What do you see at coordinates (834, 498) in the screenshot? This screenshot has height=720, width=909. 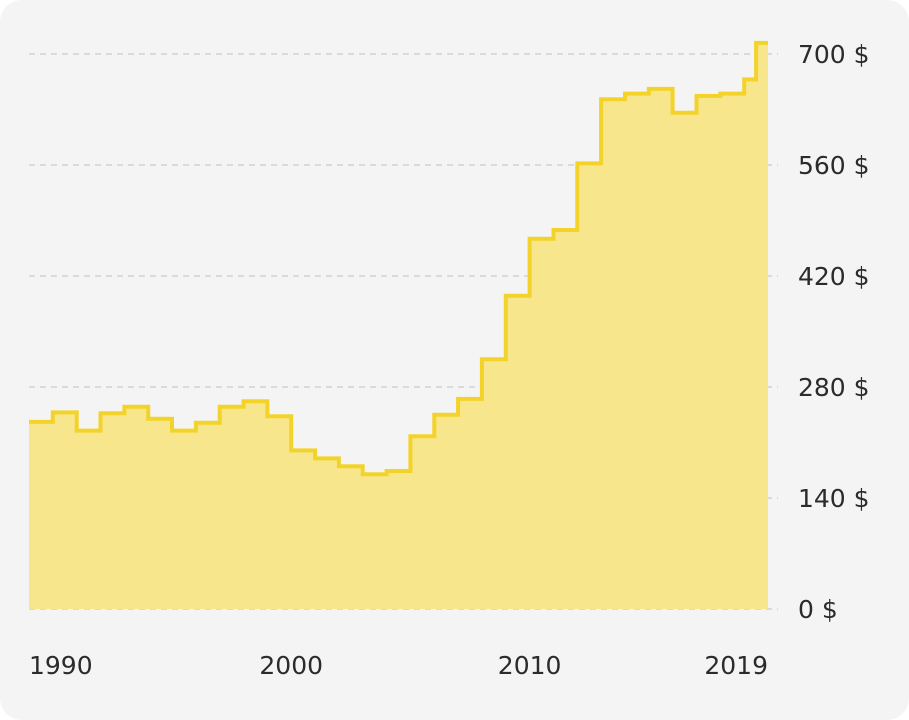 I see `y-tick-label: 140 $` at bounding box center [834, 498].